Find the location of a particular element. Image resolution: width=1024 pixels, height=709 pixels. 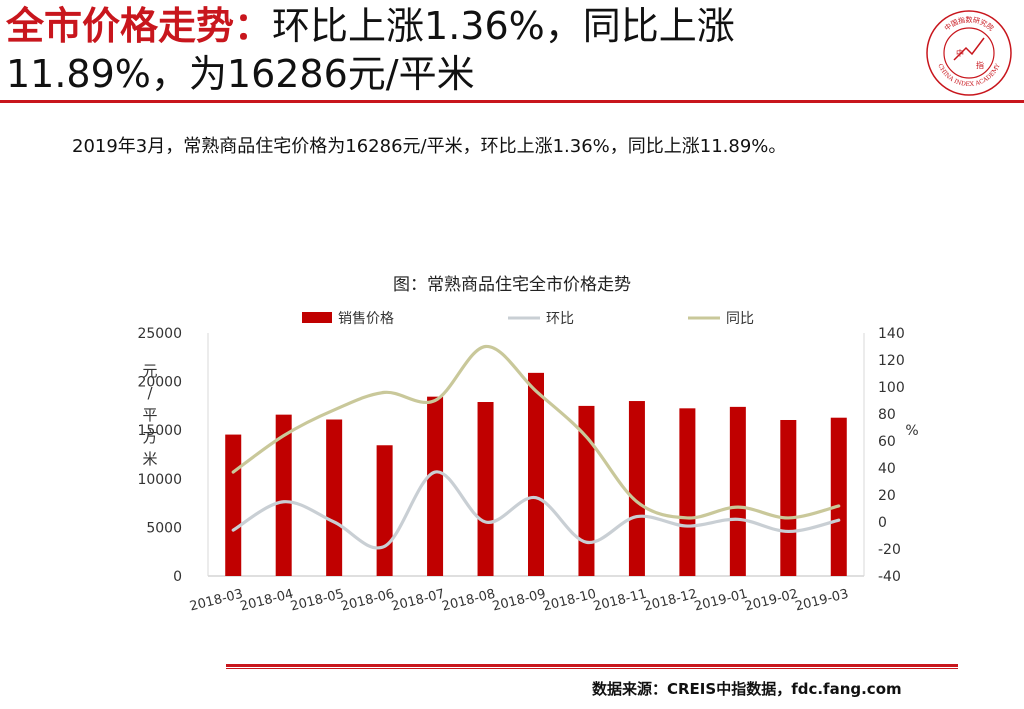

x-tick-label: 2018-10 is located at coordinates (569, 601).